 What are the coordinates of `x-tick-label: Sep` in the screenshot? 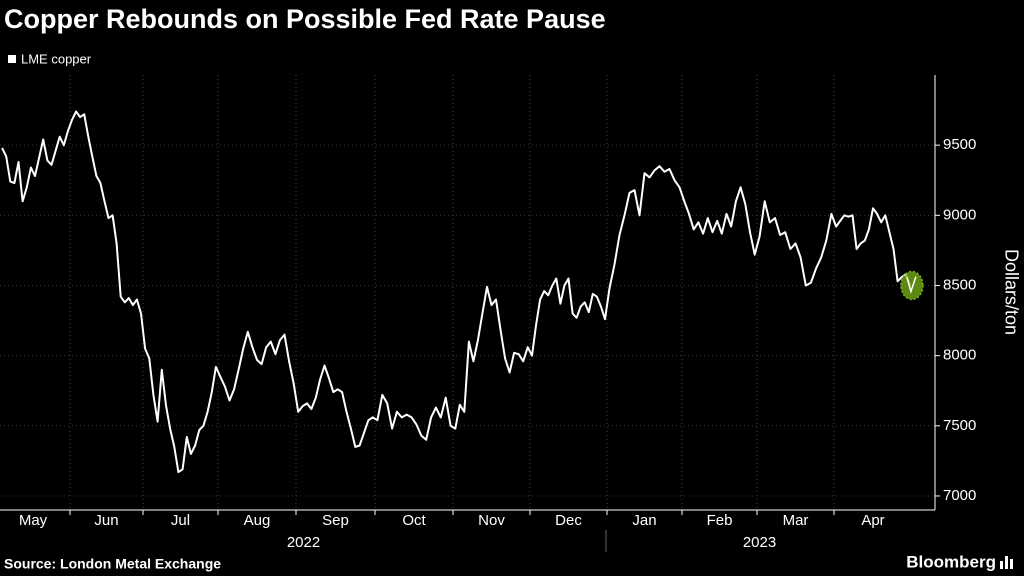 It's located at (335, 520).